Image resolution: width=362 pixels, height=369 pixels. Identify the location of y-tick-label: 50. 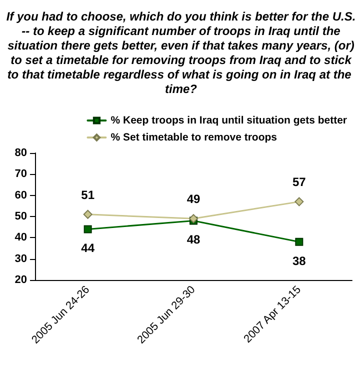
(20, 216).